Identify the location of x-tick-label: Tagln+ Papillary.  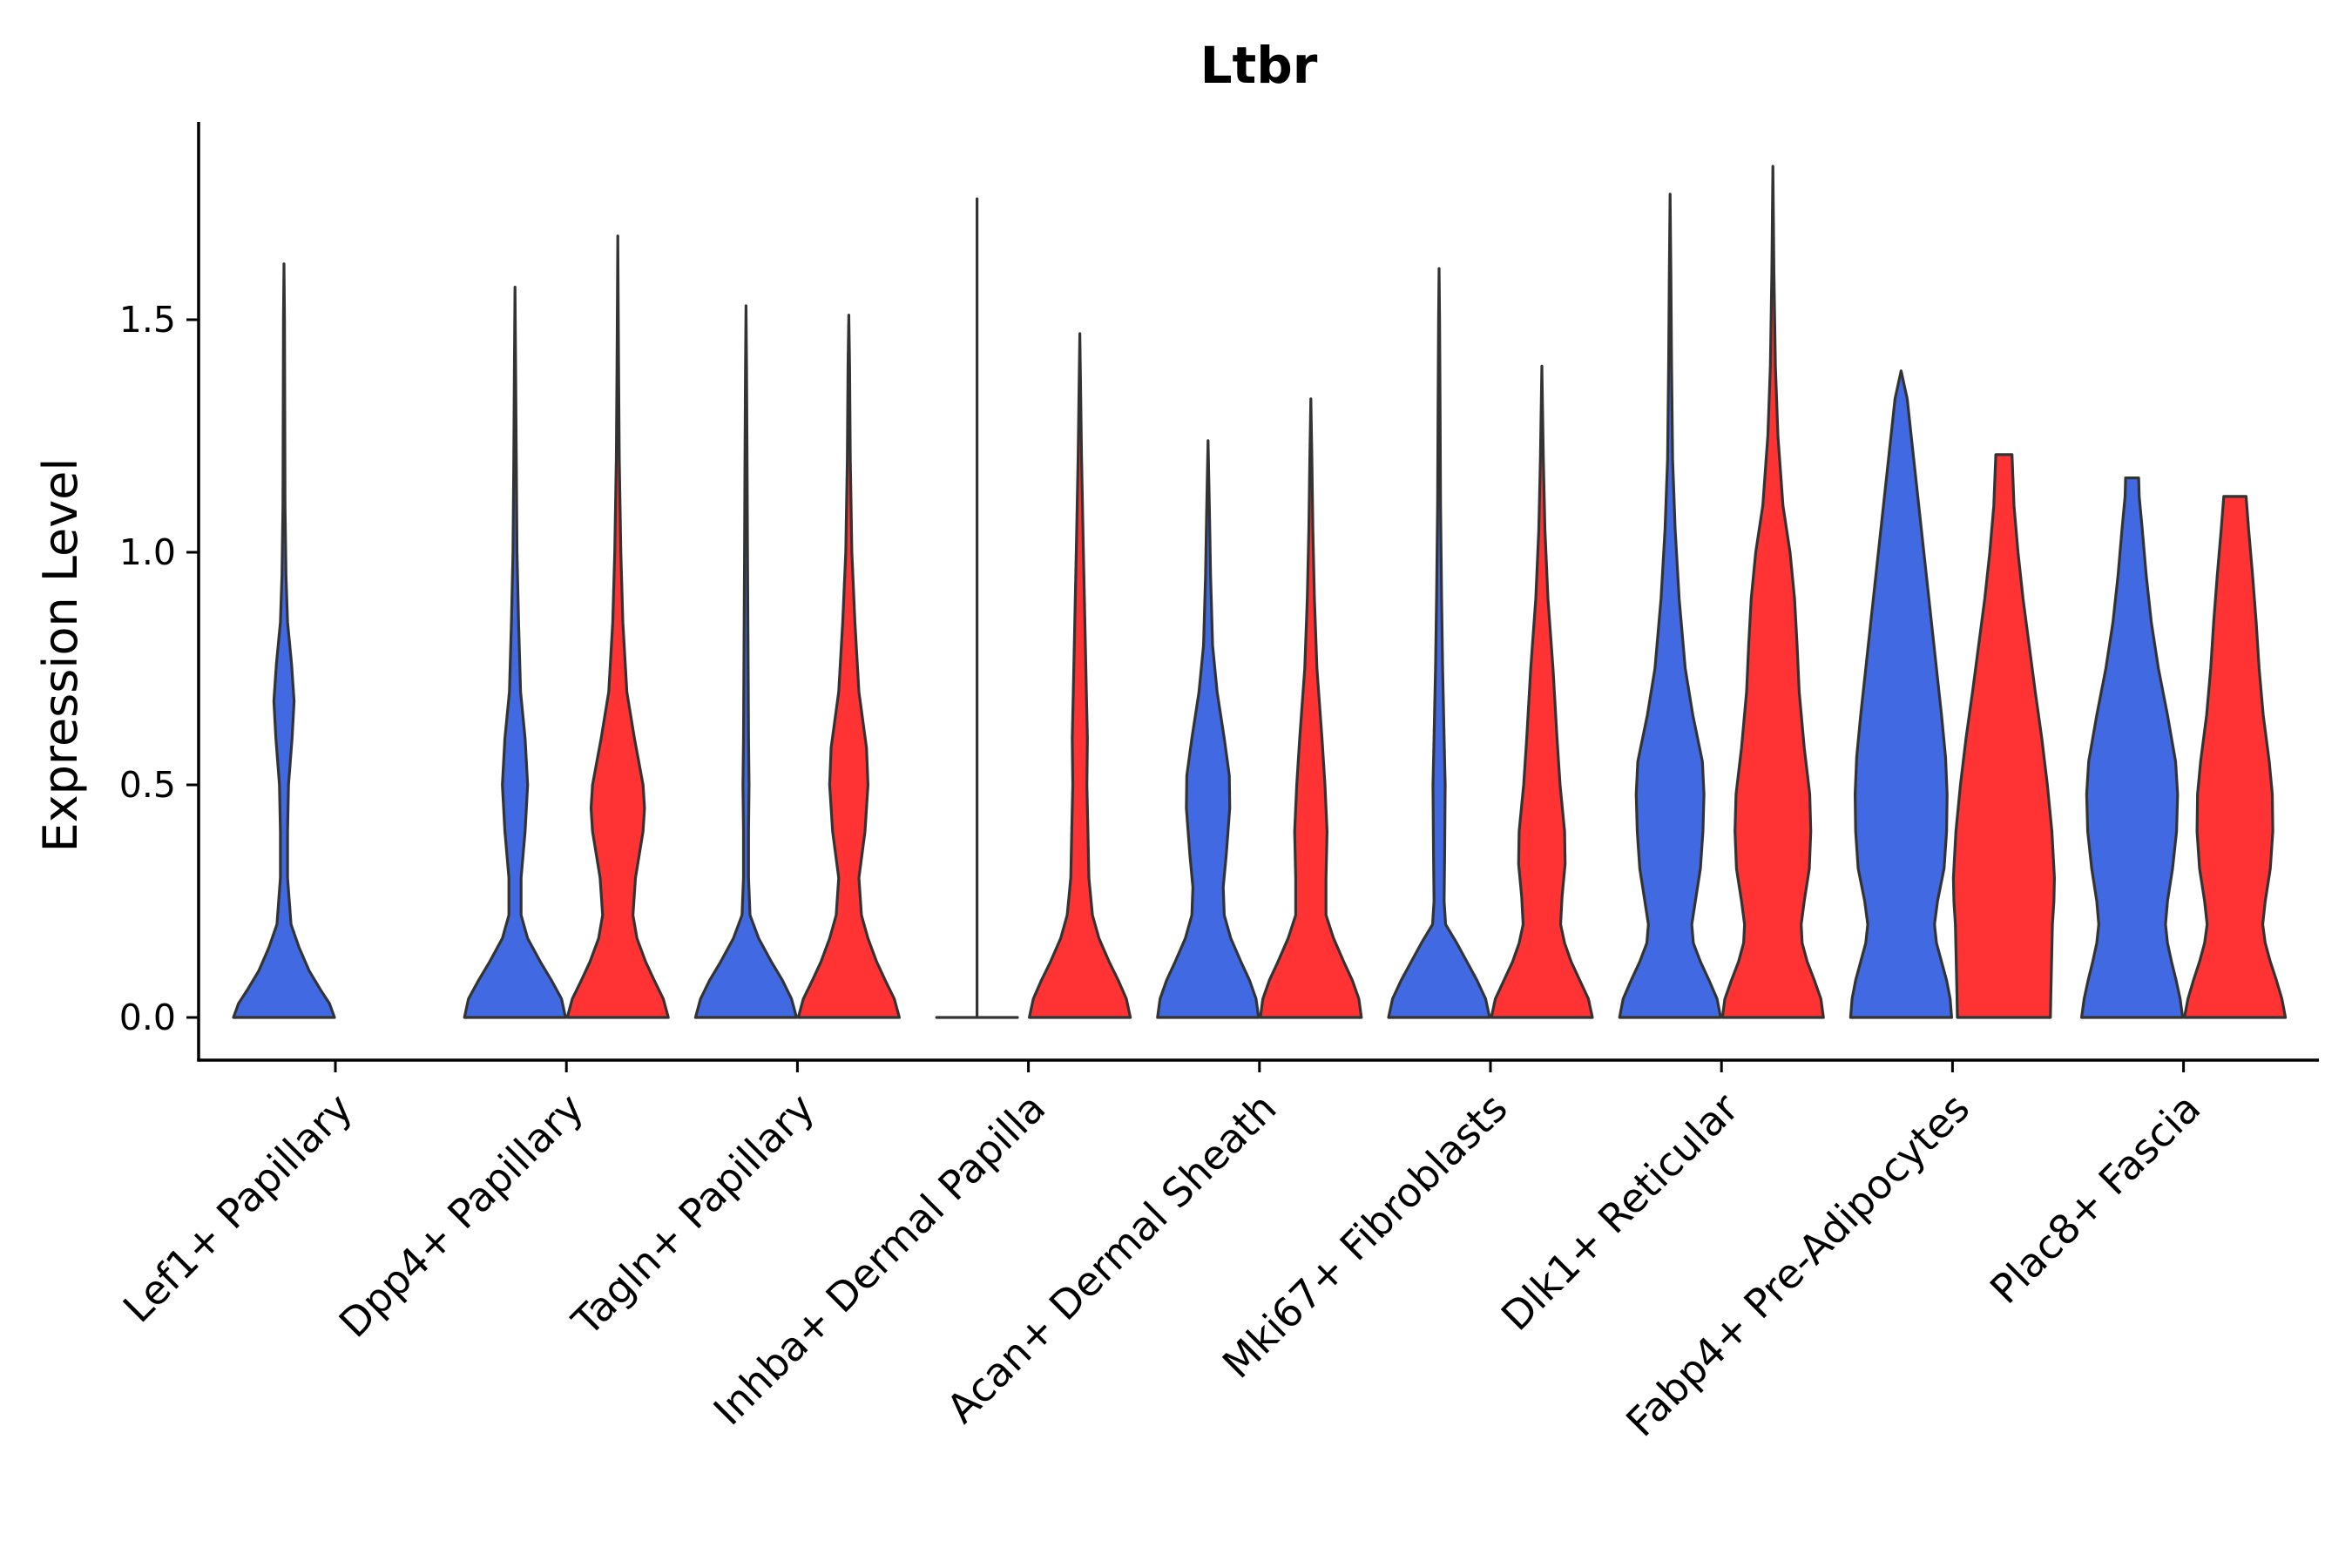
(693, 1215).